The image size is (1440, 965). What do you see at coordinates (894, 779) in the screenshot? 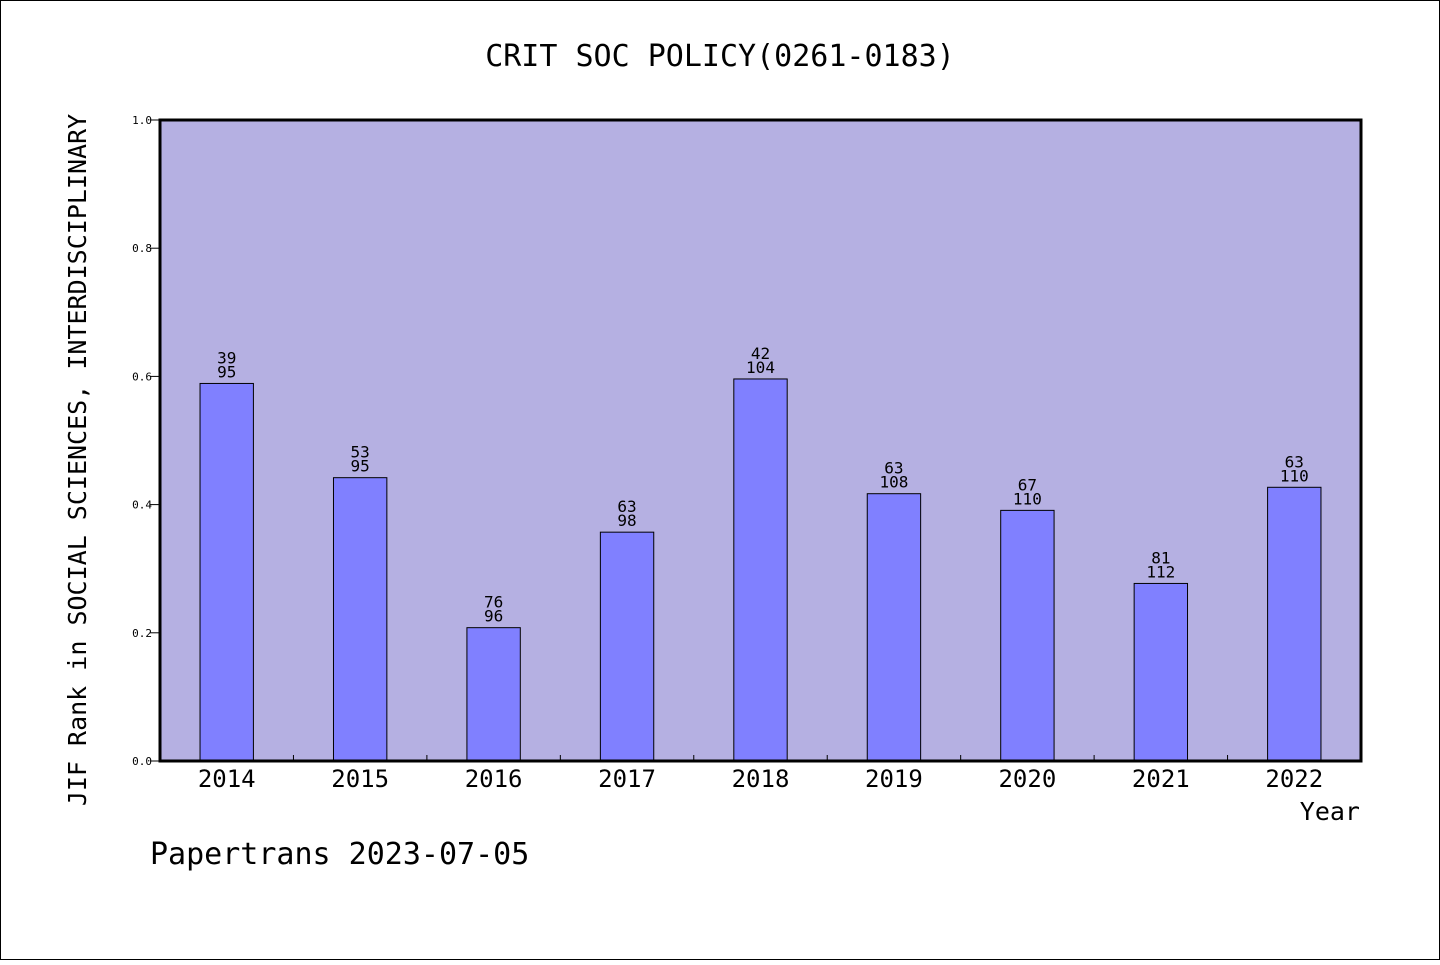
I see `x-tick-label: 2019` at bounding box center [894, 779].